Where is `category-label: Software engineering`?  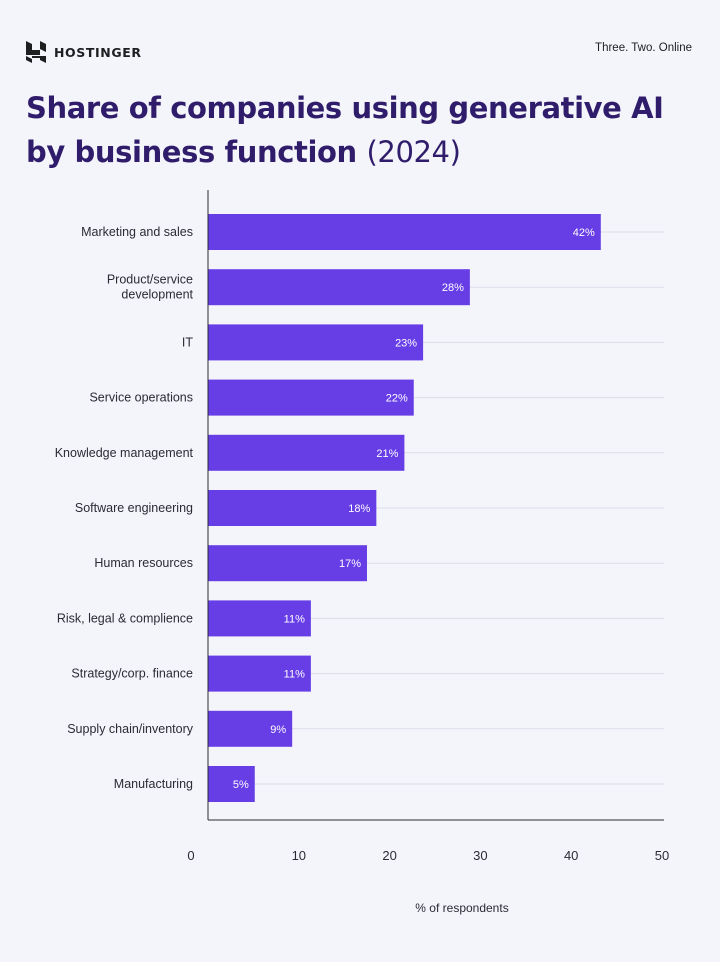 category-label: Software engineering is located at coordinates (134, 508).